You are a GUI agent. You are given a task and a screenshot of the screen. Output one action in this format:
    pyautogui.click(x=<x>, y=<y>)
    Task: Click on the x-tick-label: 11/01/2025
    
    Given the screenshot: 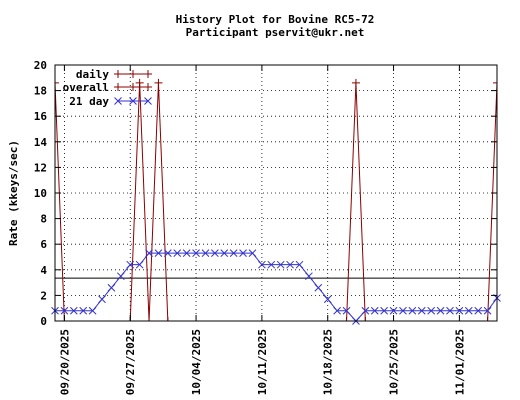 What is the action you would take?
    pyautogui.click(x=459, y=362)
    